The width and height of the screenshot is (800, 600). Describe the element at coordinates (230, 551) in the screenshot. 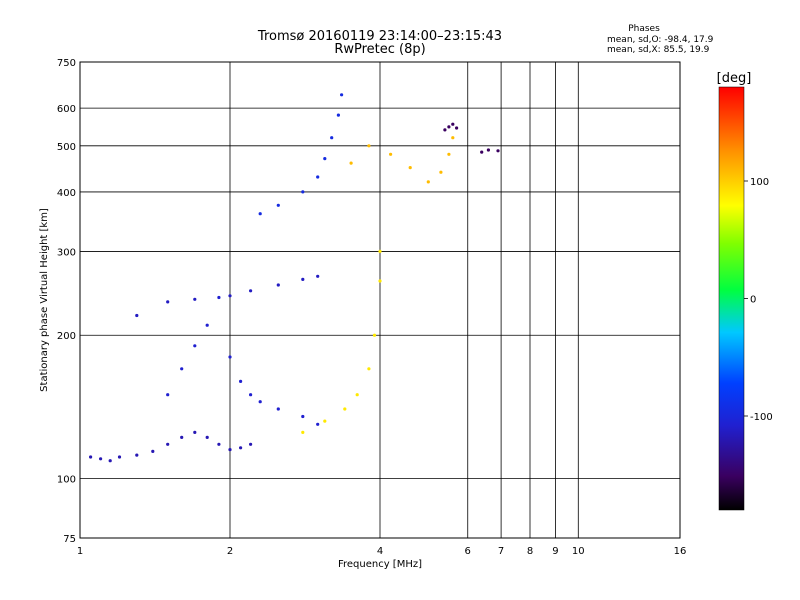

I see `x-tick-label: 2` at that location.